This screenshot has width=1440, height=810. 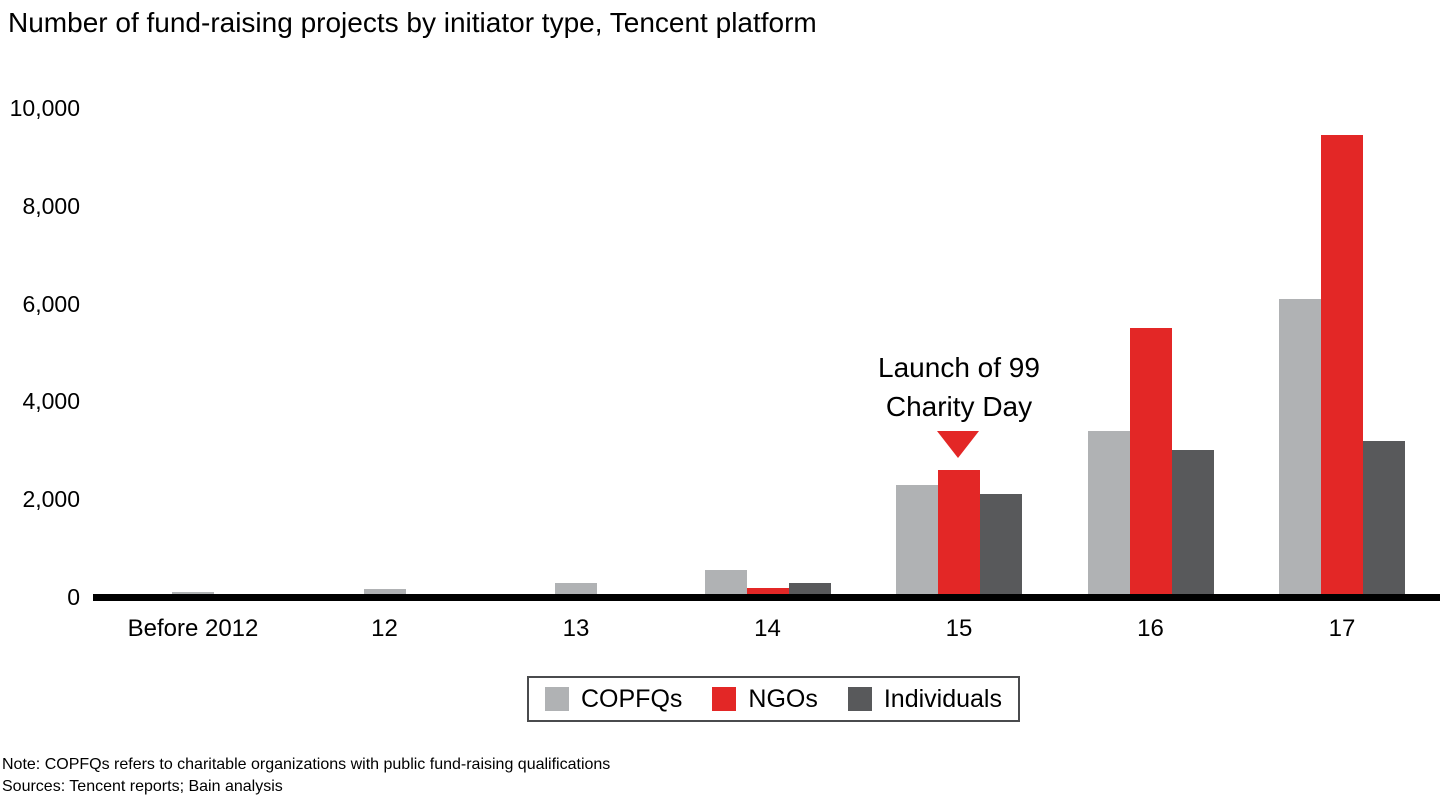 I want to click on sources-text: Sources: Tencent reports; Bain analysis, so click(x=142, y=786).